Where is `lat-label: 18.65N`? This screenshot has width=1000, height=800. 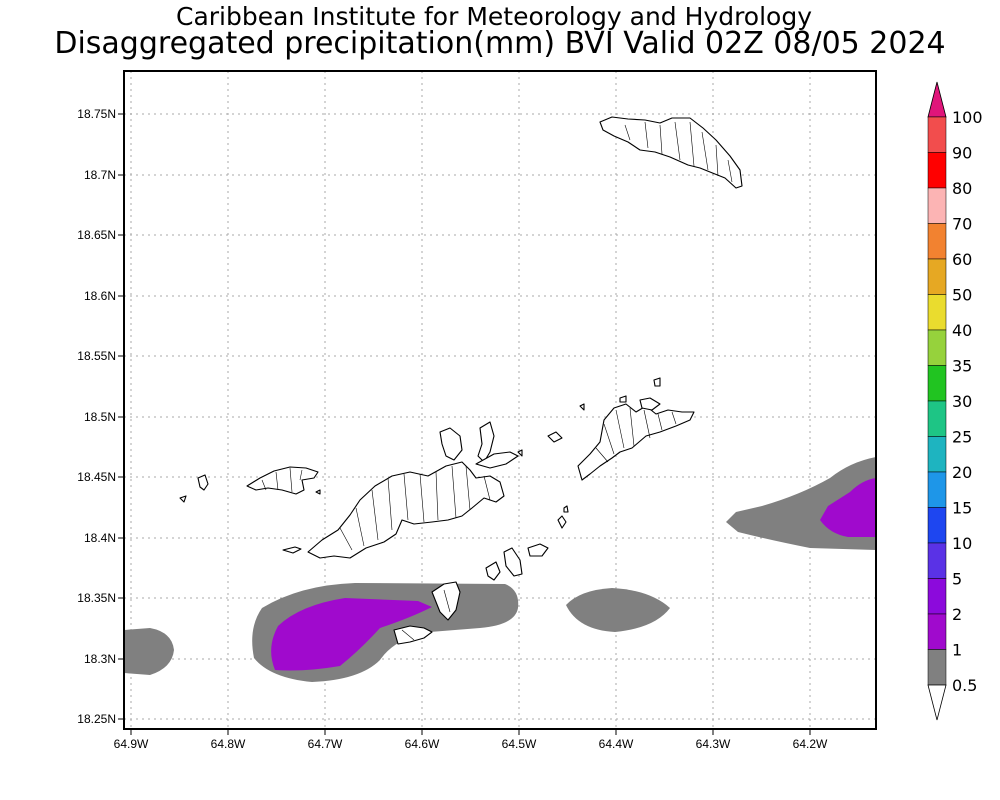
lat-label: 18.65N is located at coordinates (96, 235).